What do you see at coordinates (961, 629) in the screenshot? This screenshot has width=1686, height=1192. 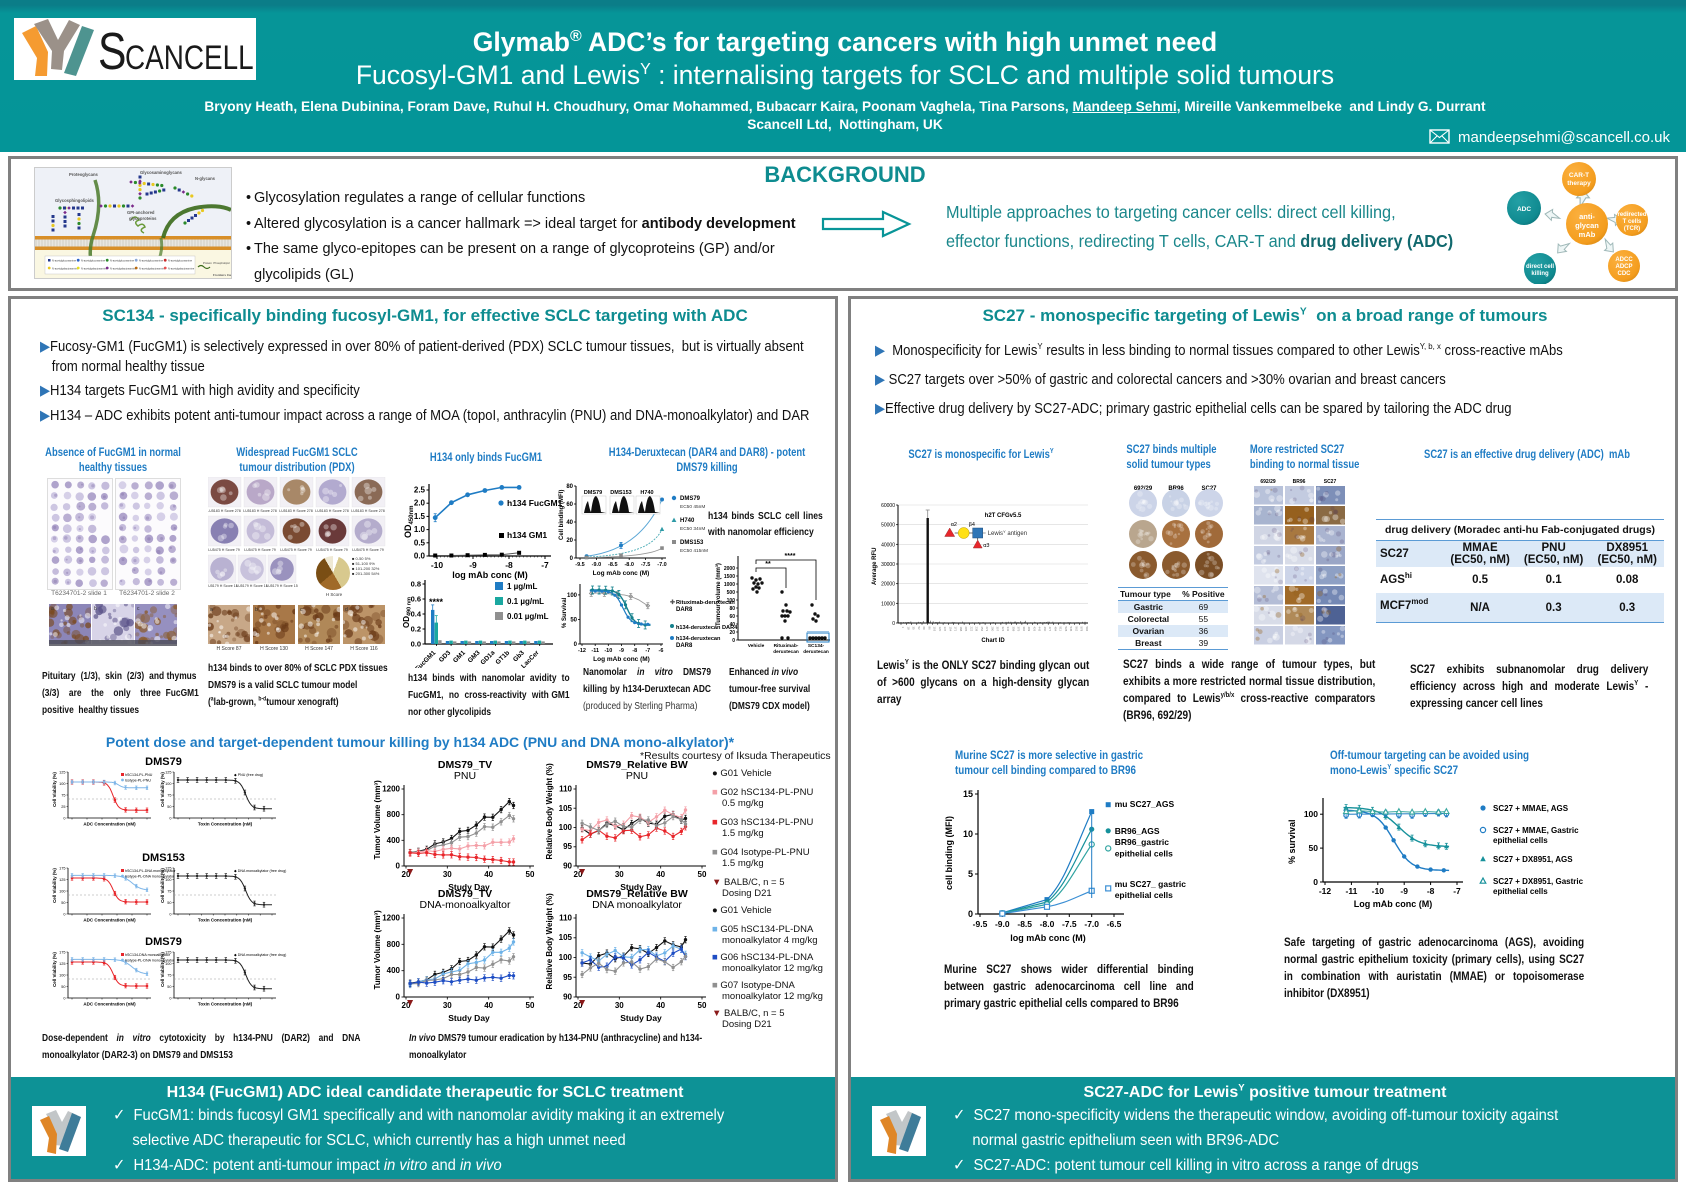 I see `svg-text: 188` at bounding box center [961, 629].